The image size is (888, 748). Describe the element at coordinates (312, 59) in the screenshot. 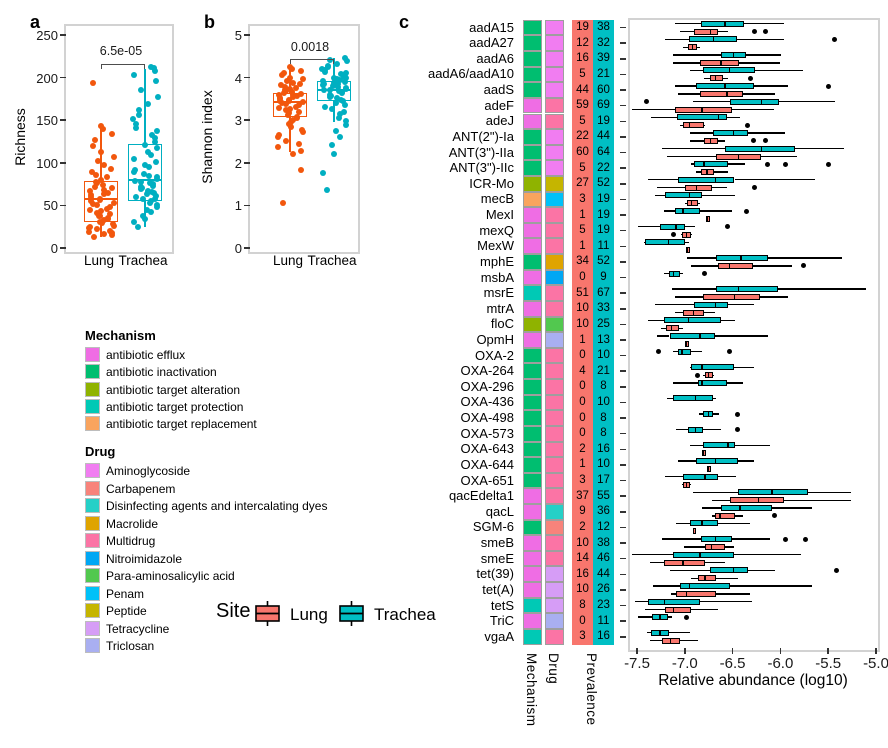

I see `significance-bracket` at that location.